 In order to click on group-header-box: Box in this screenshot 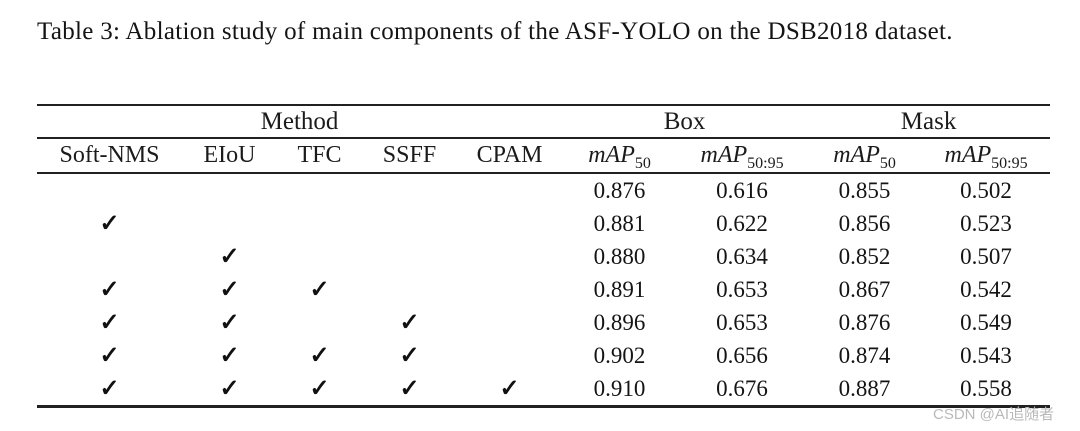, I will do `click(685, 122)`.